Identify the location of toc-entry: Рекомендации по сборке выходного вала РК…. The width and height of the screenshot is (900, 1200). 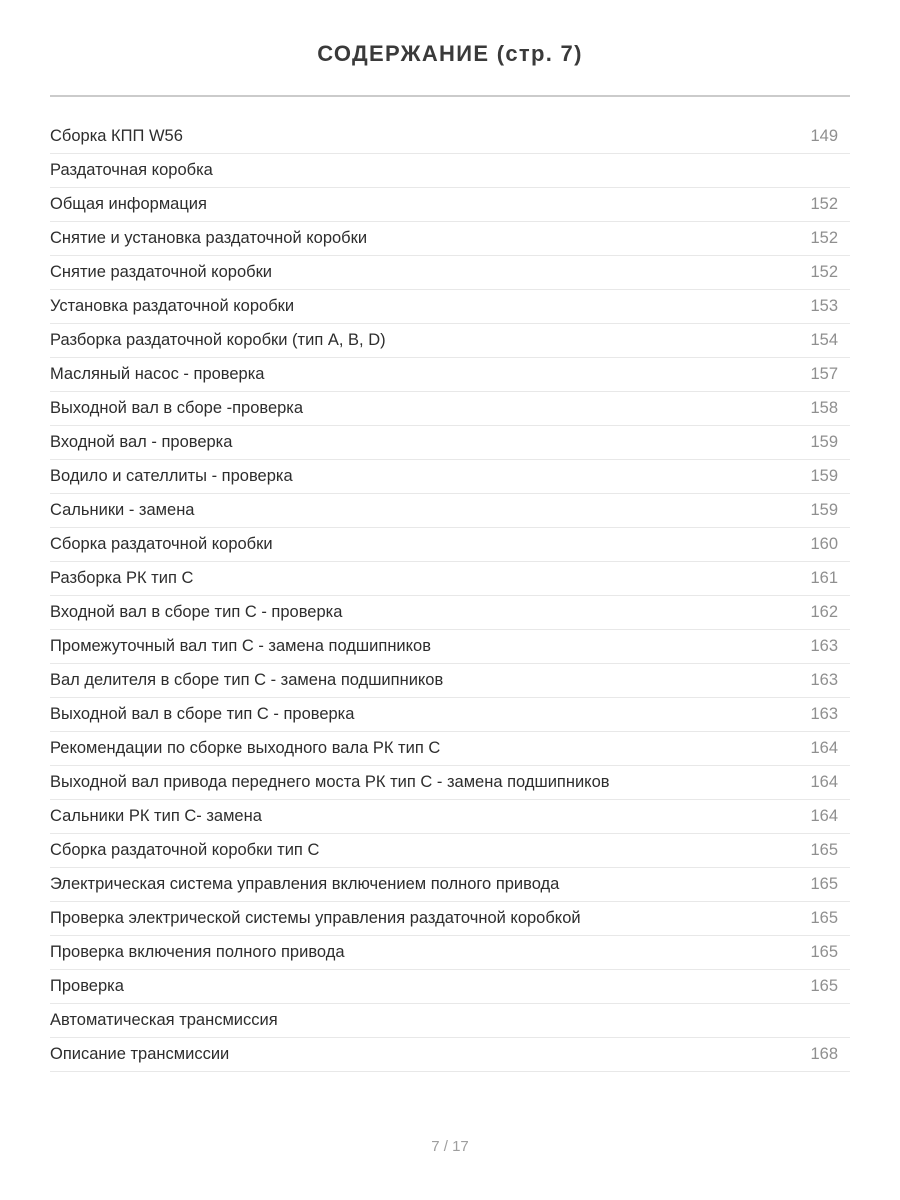
(450, 749).